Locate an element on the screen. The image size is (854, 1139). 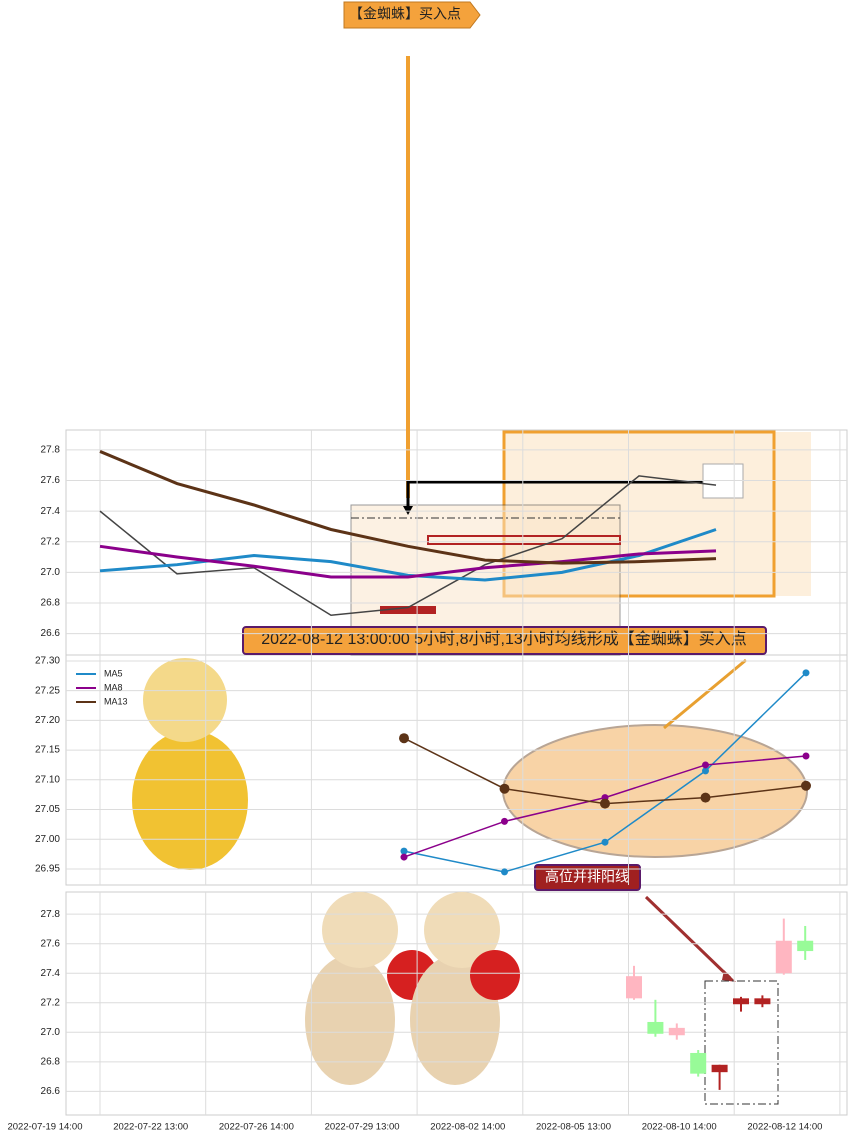
x-tick-label: 2022-07-19 14:00 is located at coordinates (44, 1127).